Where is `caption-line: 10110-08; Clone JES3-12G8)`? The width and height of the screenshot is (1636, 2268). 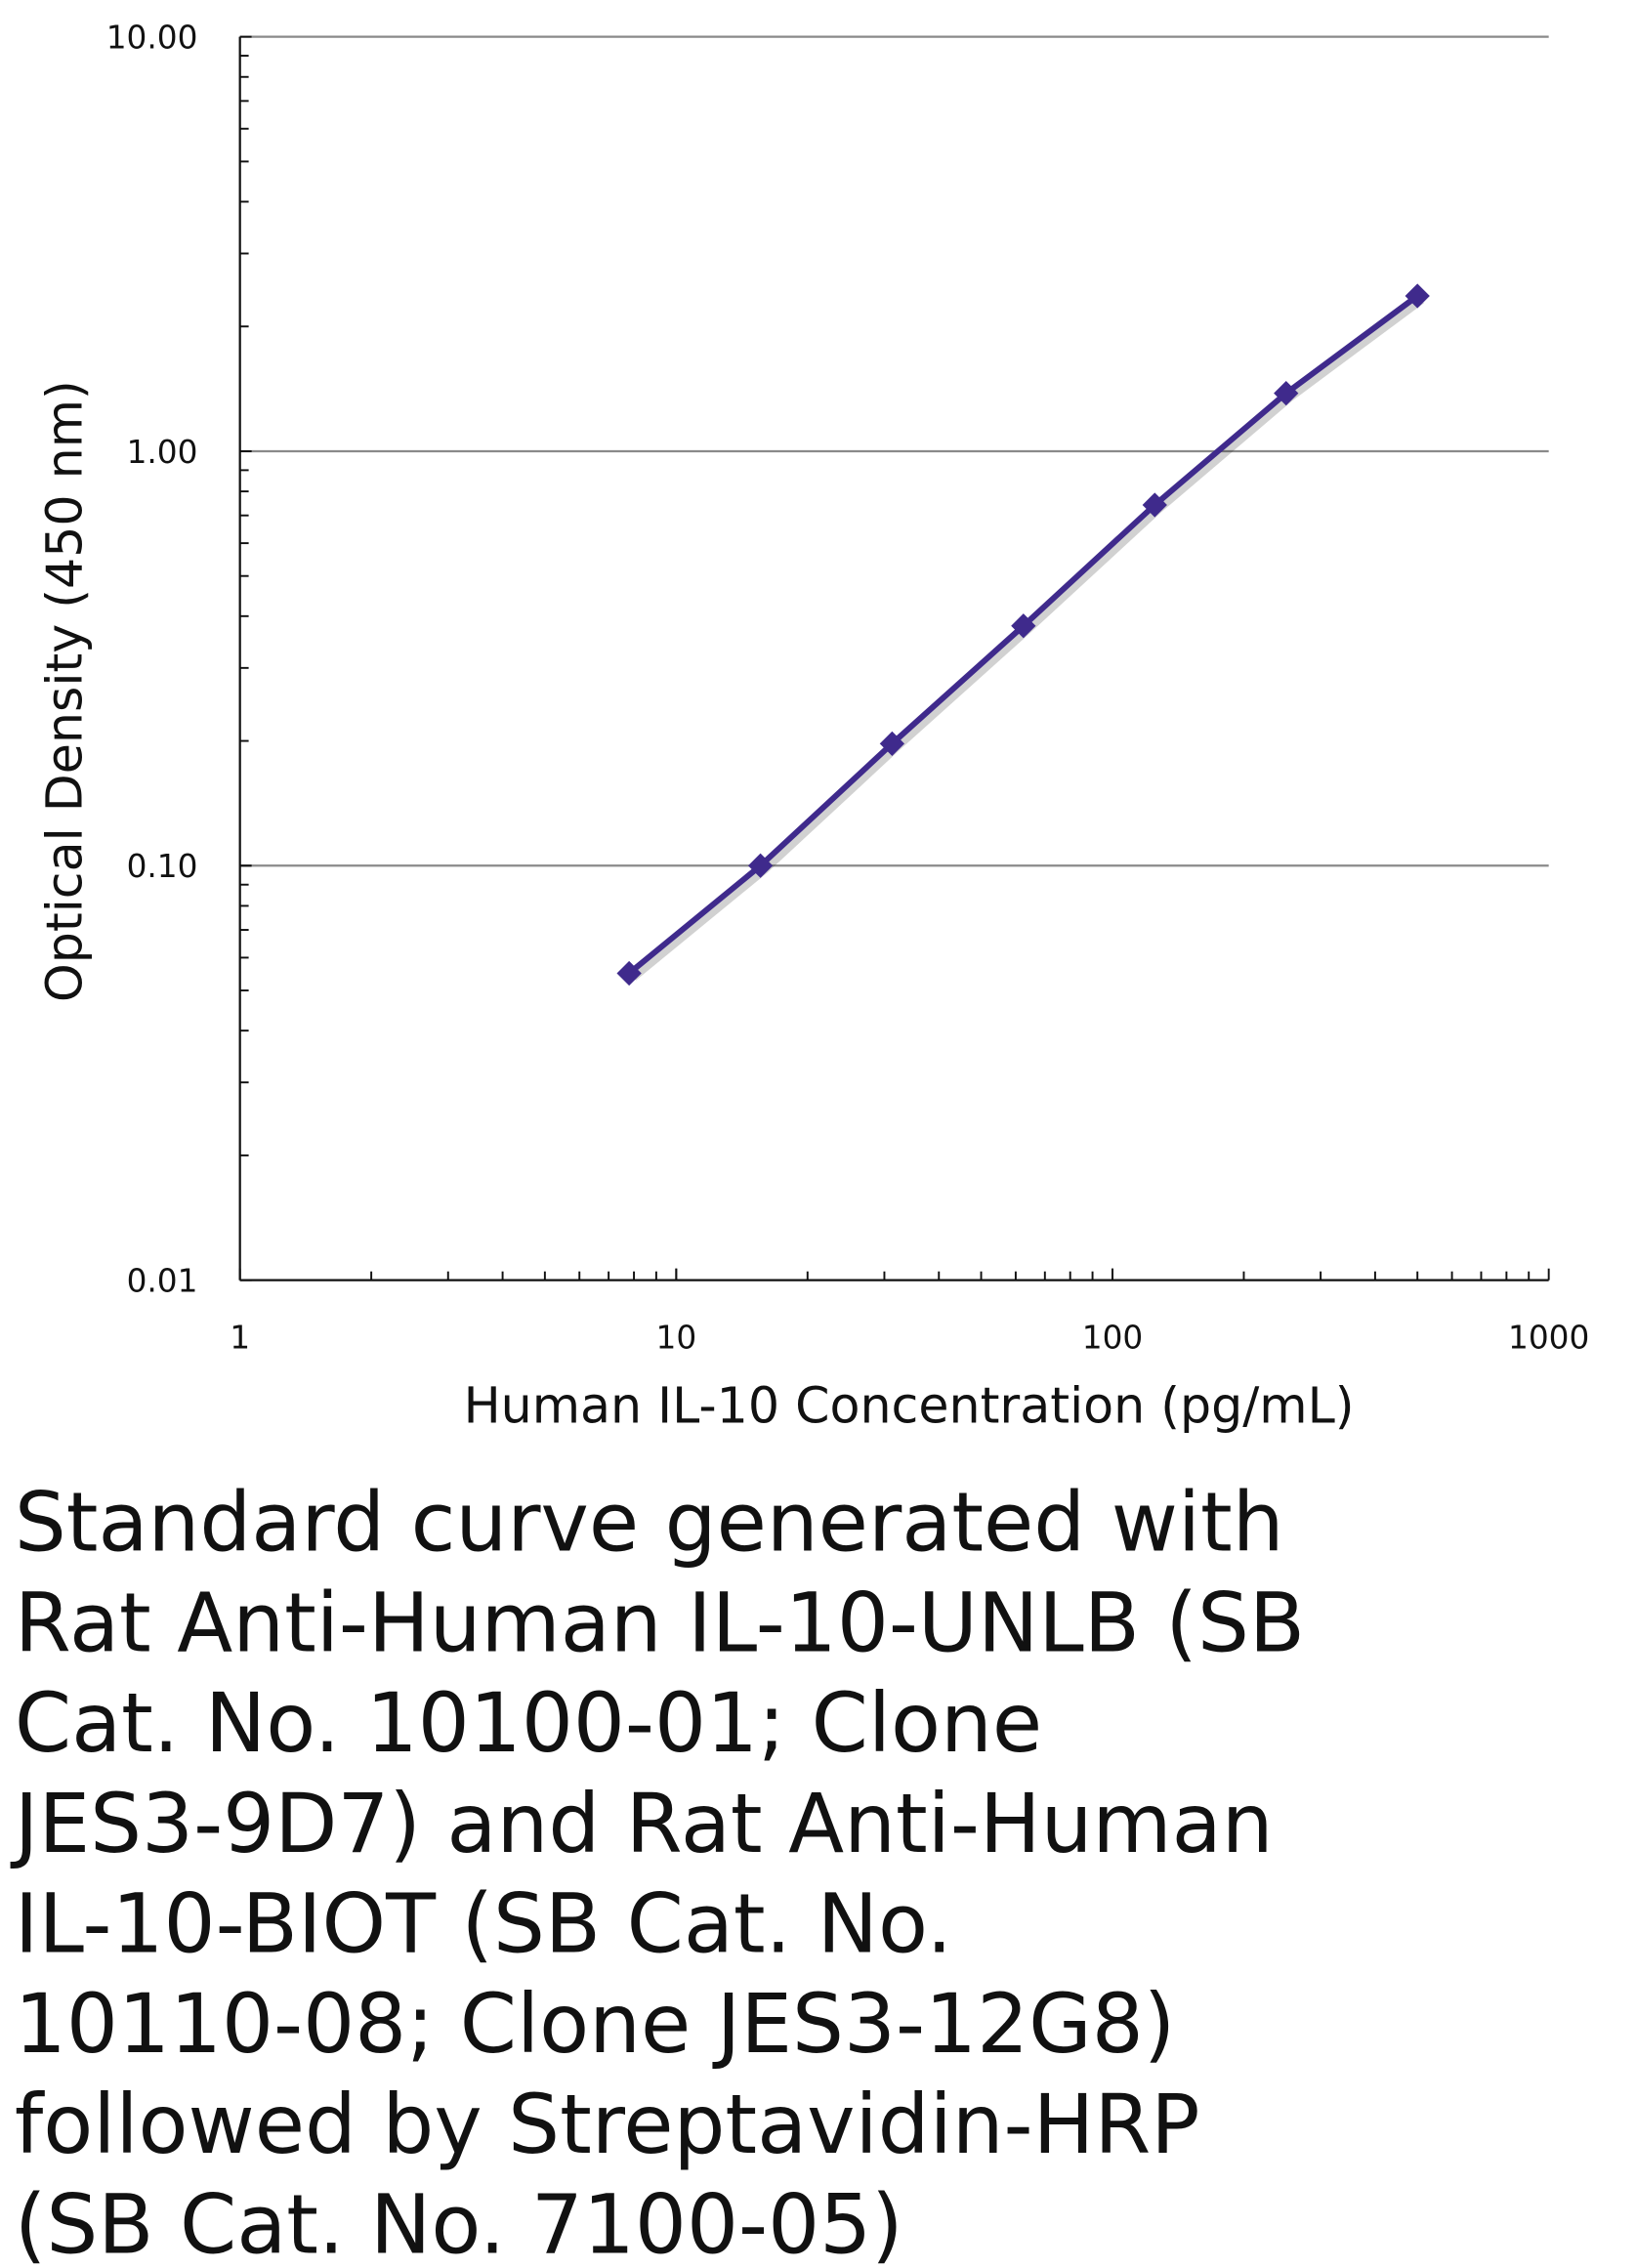
caption-line: 10110-08; Clone JES3-12G8) is located at coordinates (595, 2024).